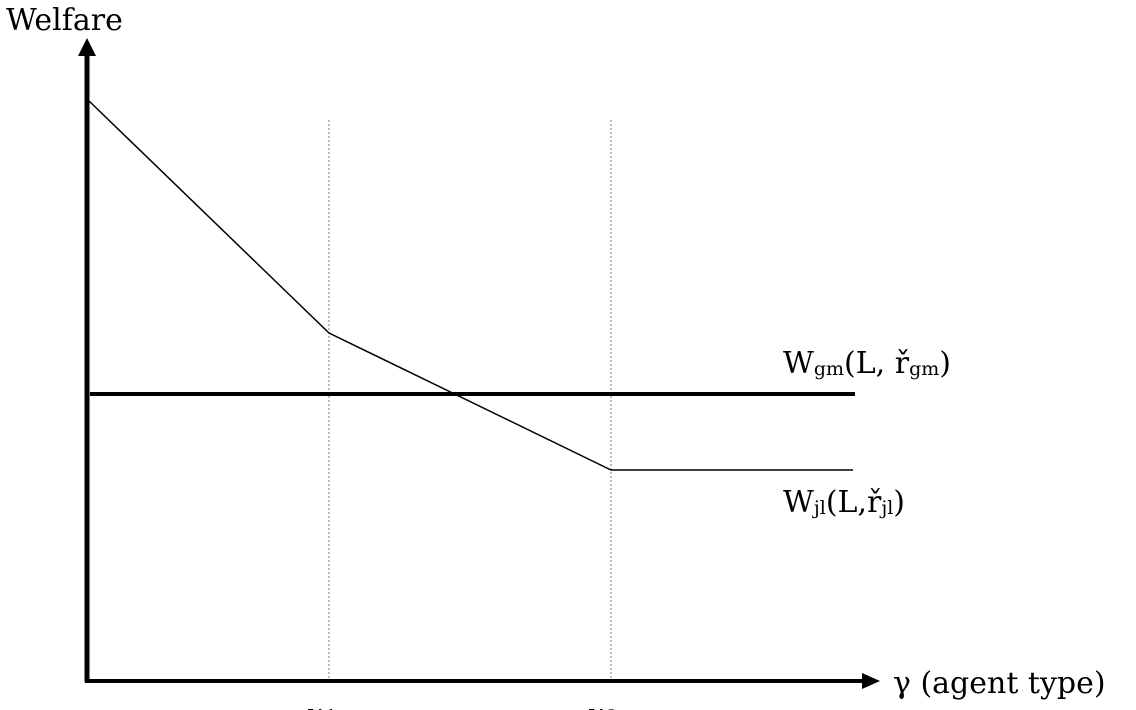 The width and height of the screenshot is (1136, 710). What do you see at coordinates (829, 369) in the screenshot?
I see `curve-gm-label-sub: gm` at bounding box center [829, 369].